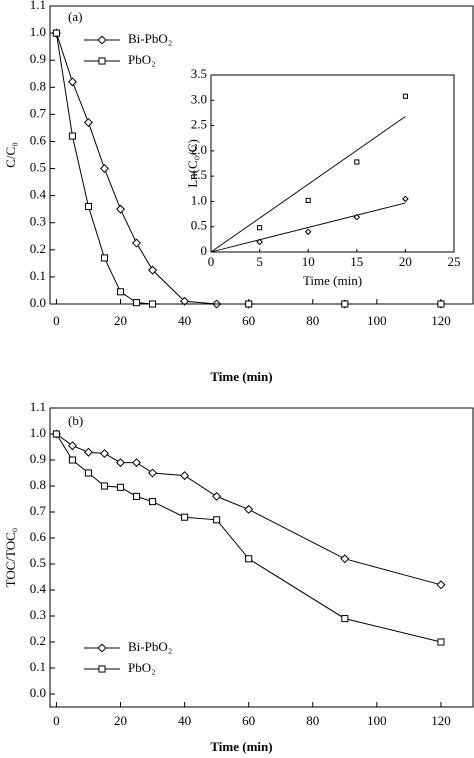 The height and width of the screenshot is (758, 474). What do you see at coordinates (192, 163) in the screenshot?
I see `y-axis-title: Ln(C₀/C)` at bounding box center [192, 163].